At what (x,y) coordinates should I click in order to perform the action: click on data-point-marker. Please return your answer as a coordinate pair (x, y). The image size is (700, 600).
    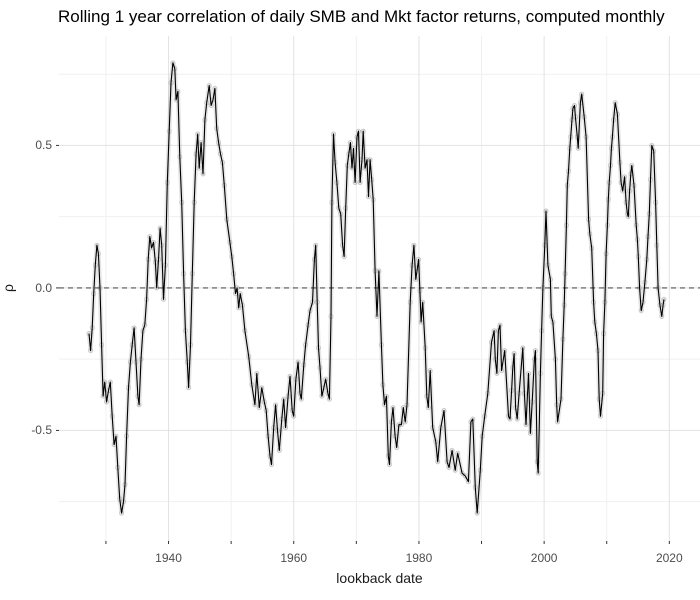
    Looking at the image, I should click on (465, 476).